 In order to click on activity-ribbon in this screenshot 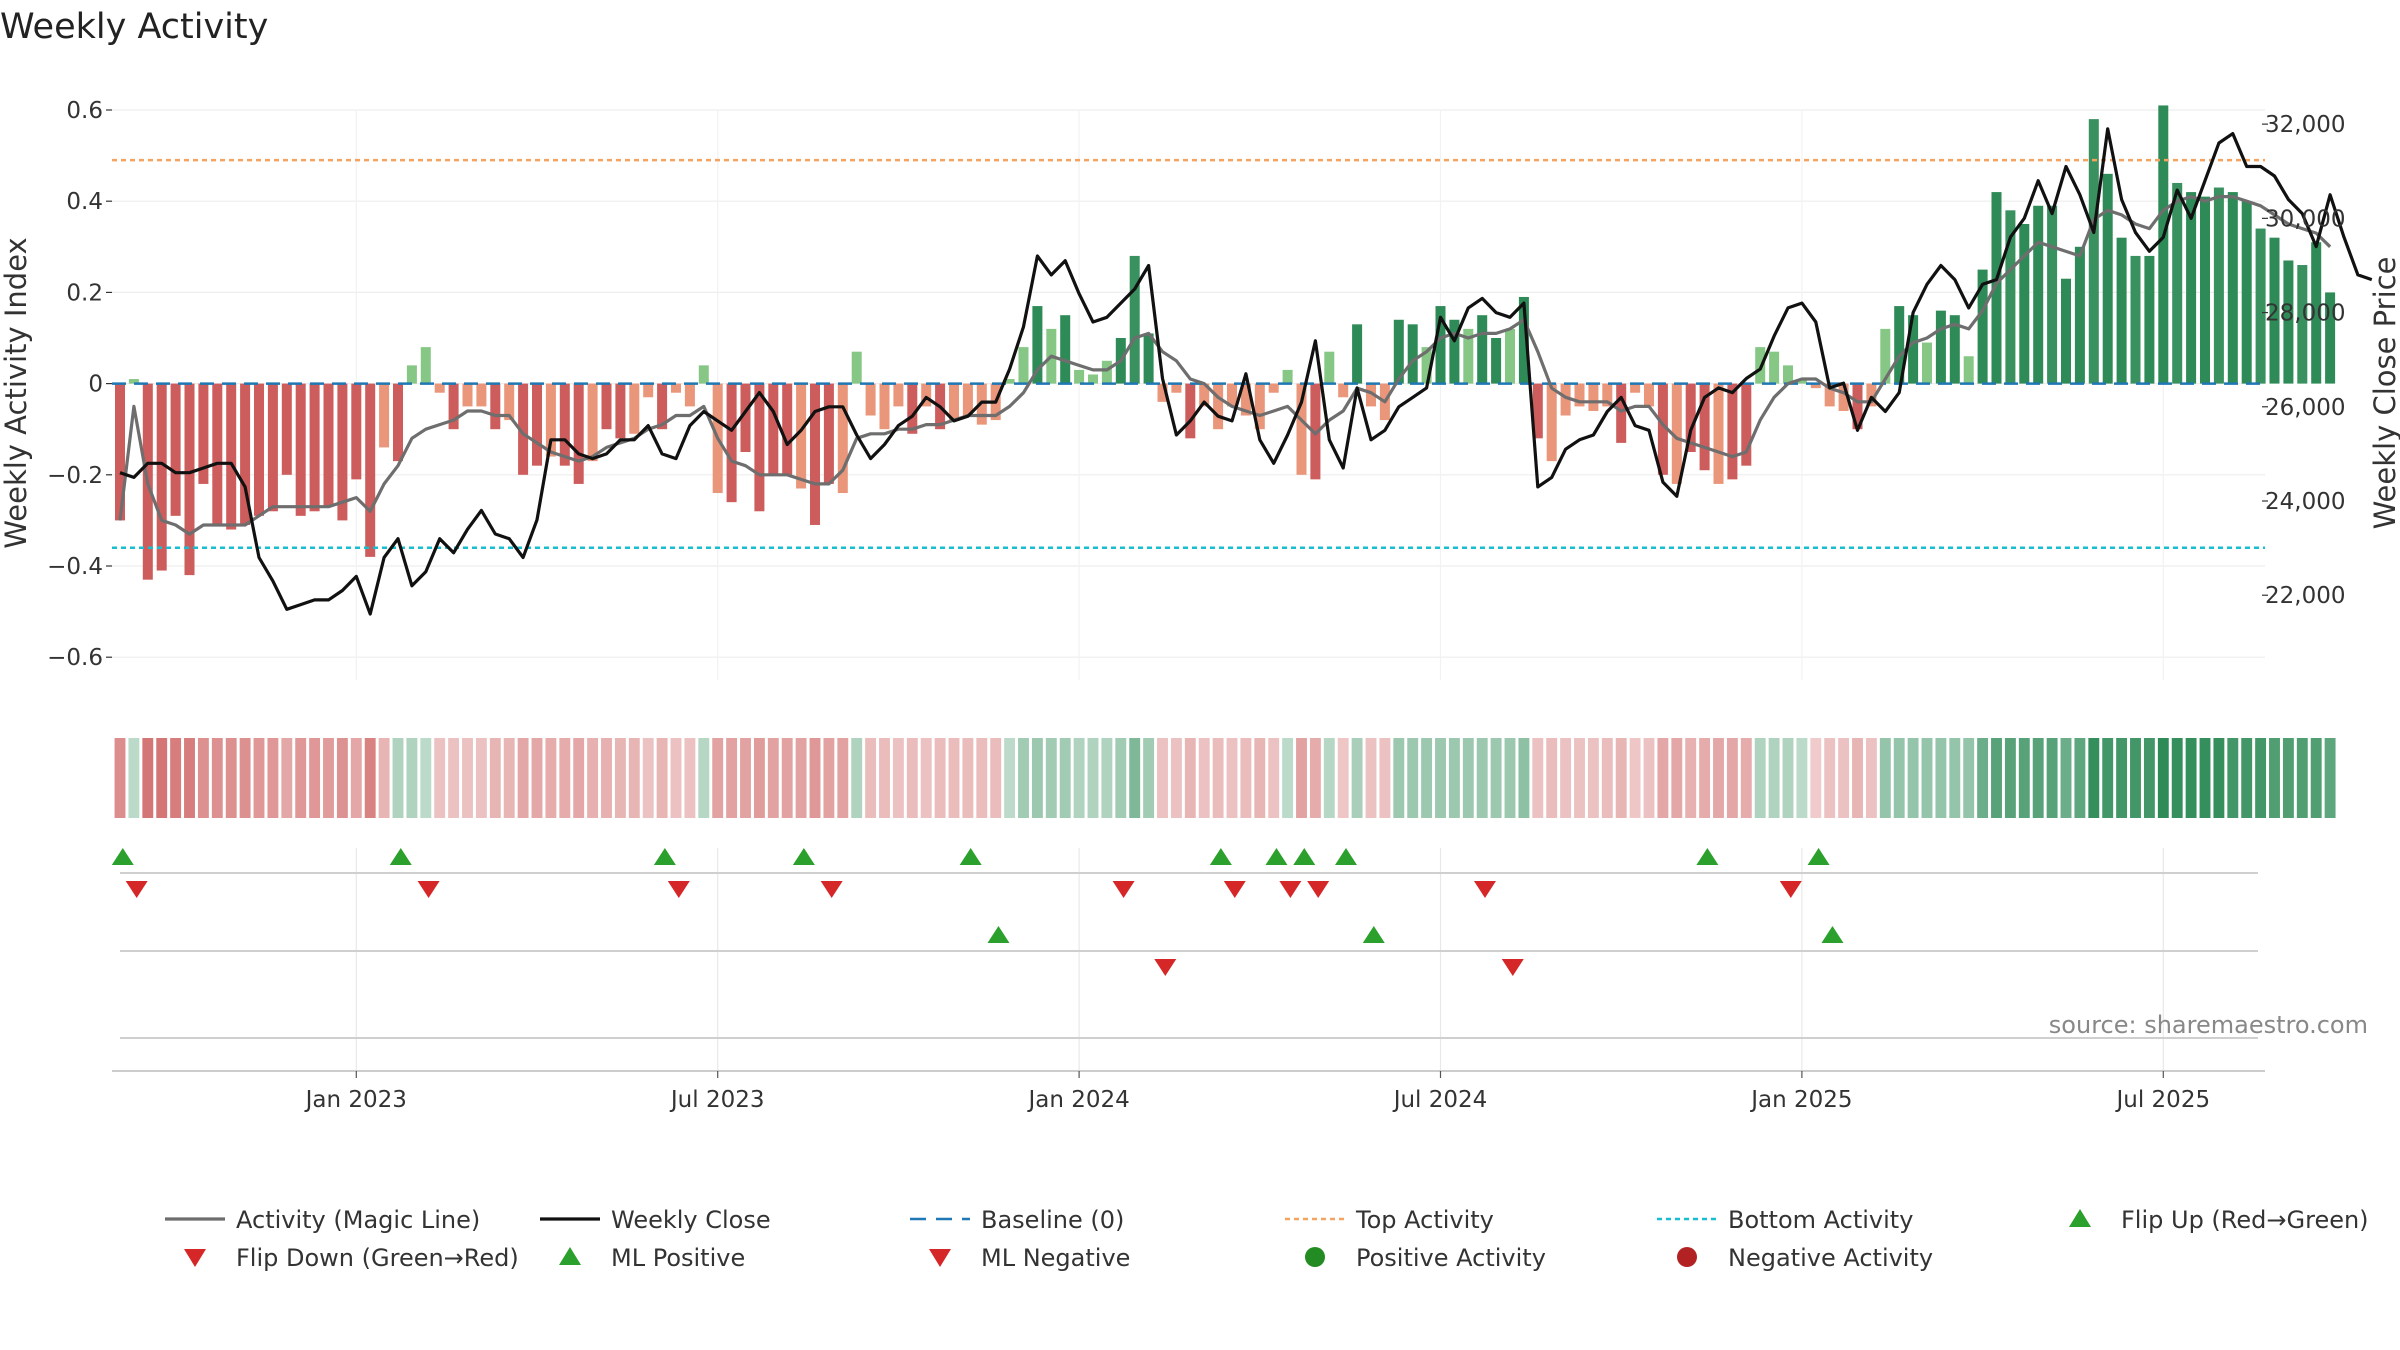, I will do `click(1225, 778)`.